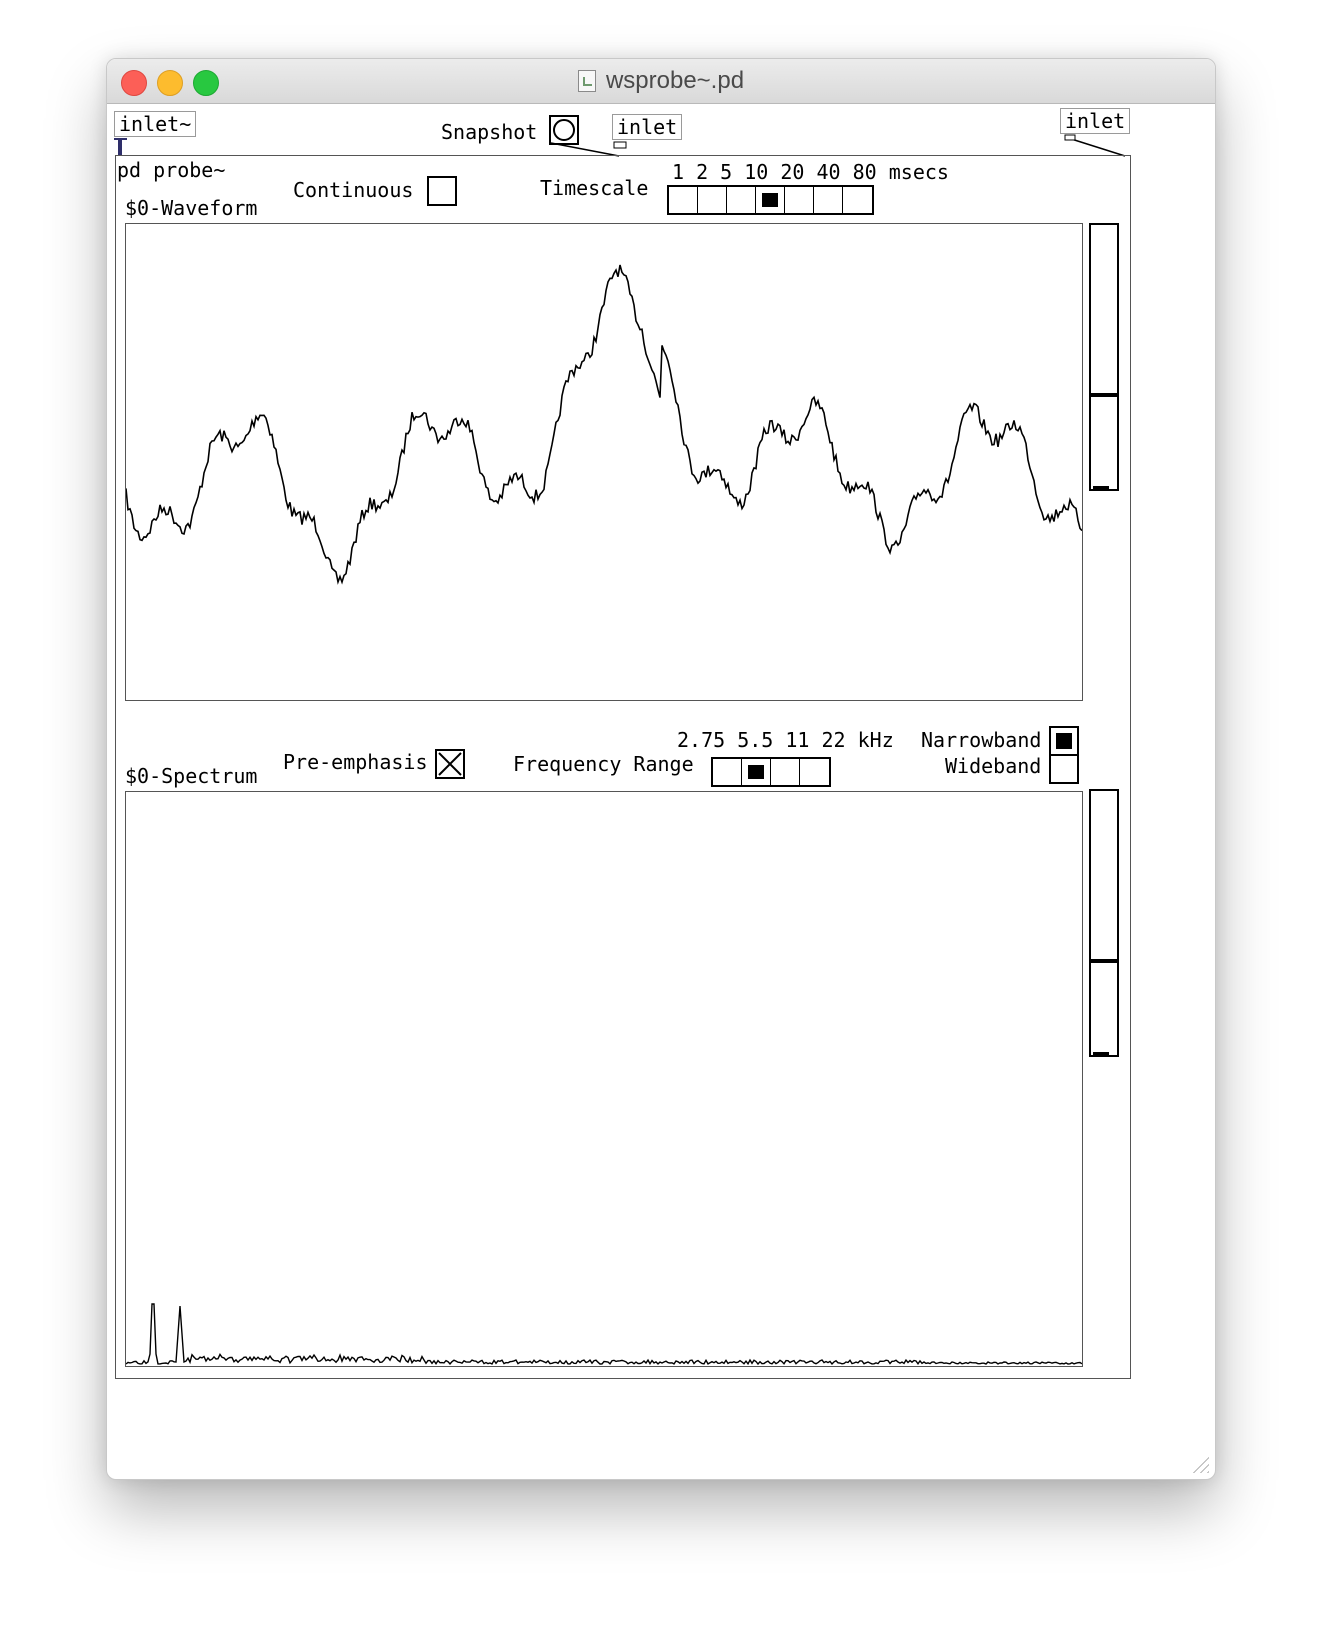 The width and height of the screenshot is (1326, 1640). What do you see at coordinates (1104, 395) in the screenshot?
I see `waveform-gain-knob` at bounding box center [1104, 395].